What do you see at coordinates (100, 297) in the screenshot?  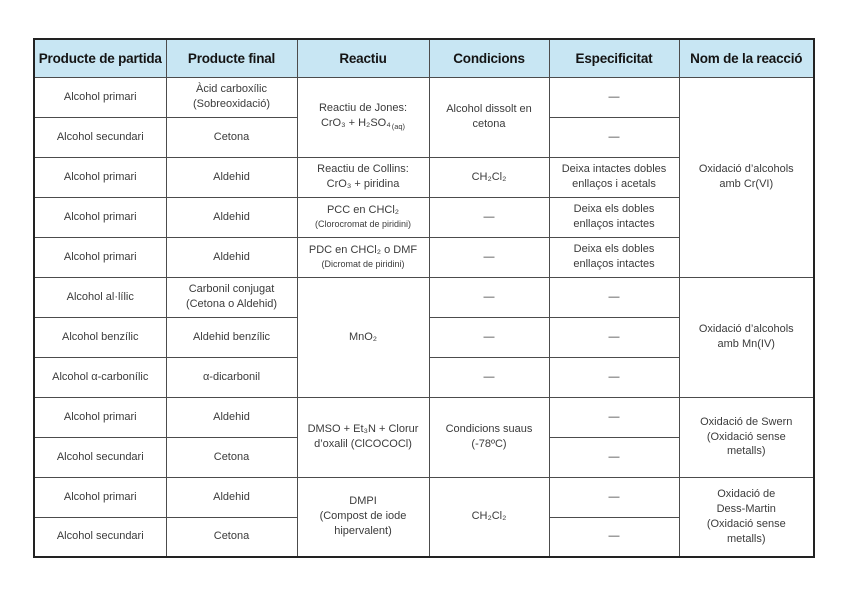 I see `cell-start-g1r0: Alcohol al·lílic` at bounding box center [100, 297].